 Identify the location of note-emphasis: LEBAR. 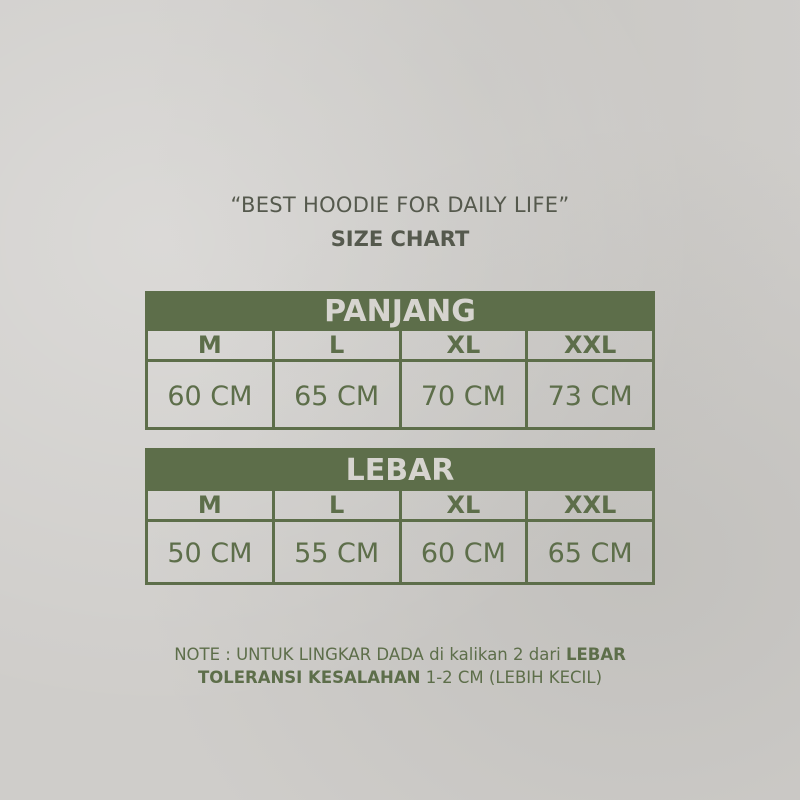
(595, 654).